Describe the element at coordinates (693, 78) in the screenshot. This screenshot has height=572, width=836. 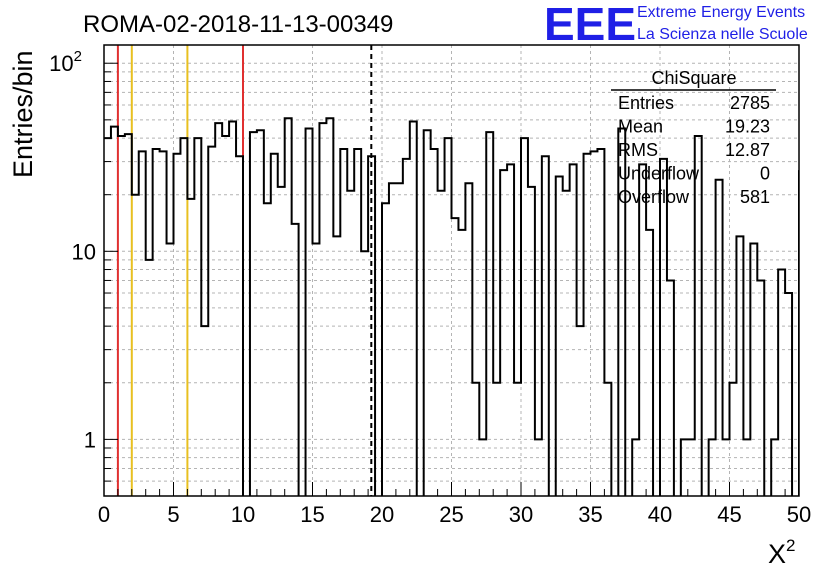
I see `stats-box-title: ChiSquare` at that location.